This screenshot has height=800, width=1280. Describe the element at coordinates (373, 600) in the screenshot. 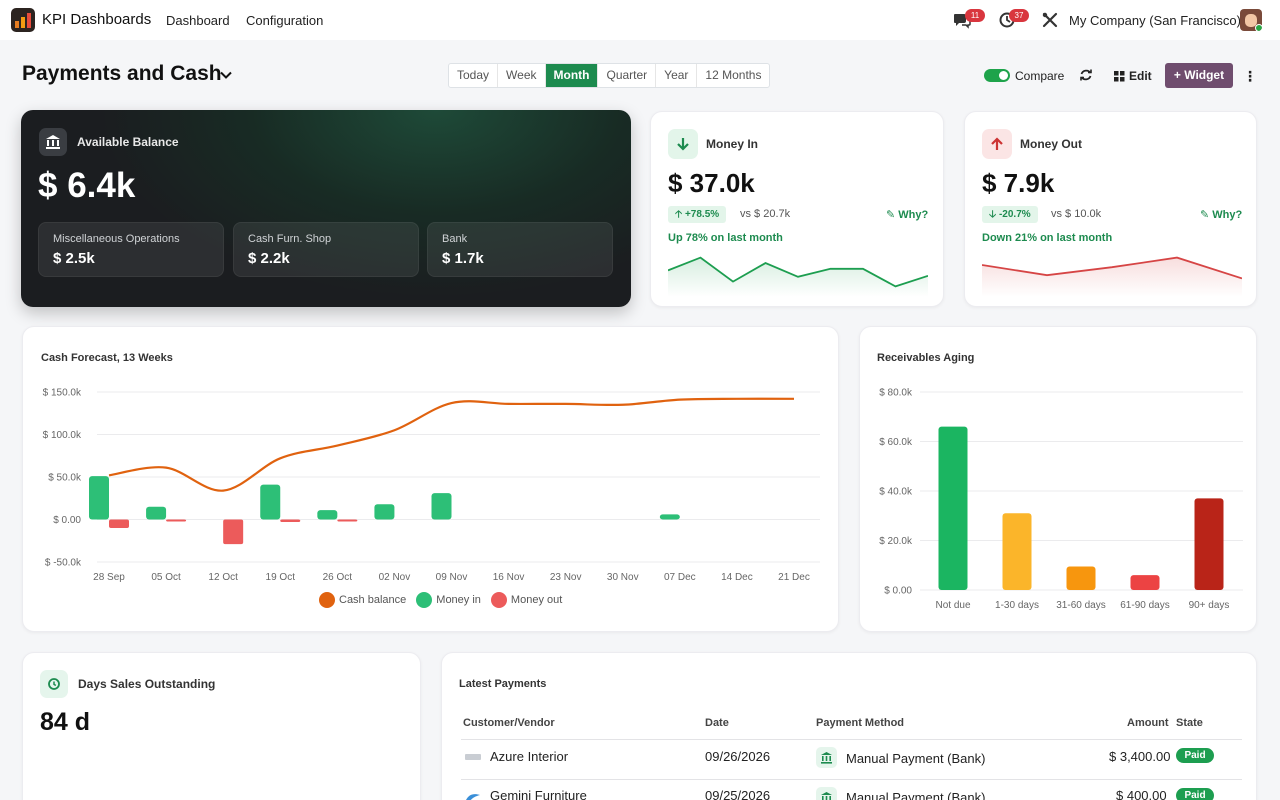

I see `legend-label-balance: Cash balance` at that location.